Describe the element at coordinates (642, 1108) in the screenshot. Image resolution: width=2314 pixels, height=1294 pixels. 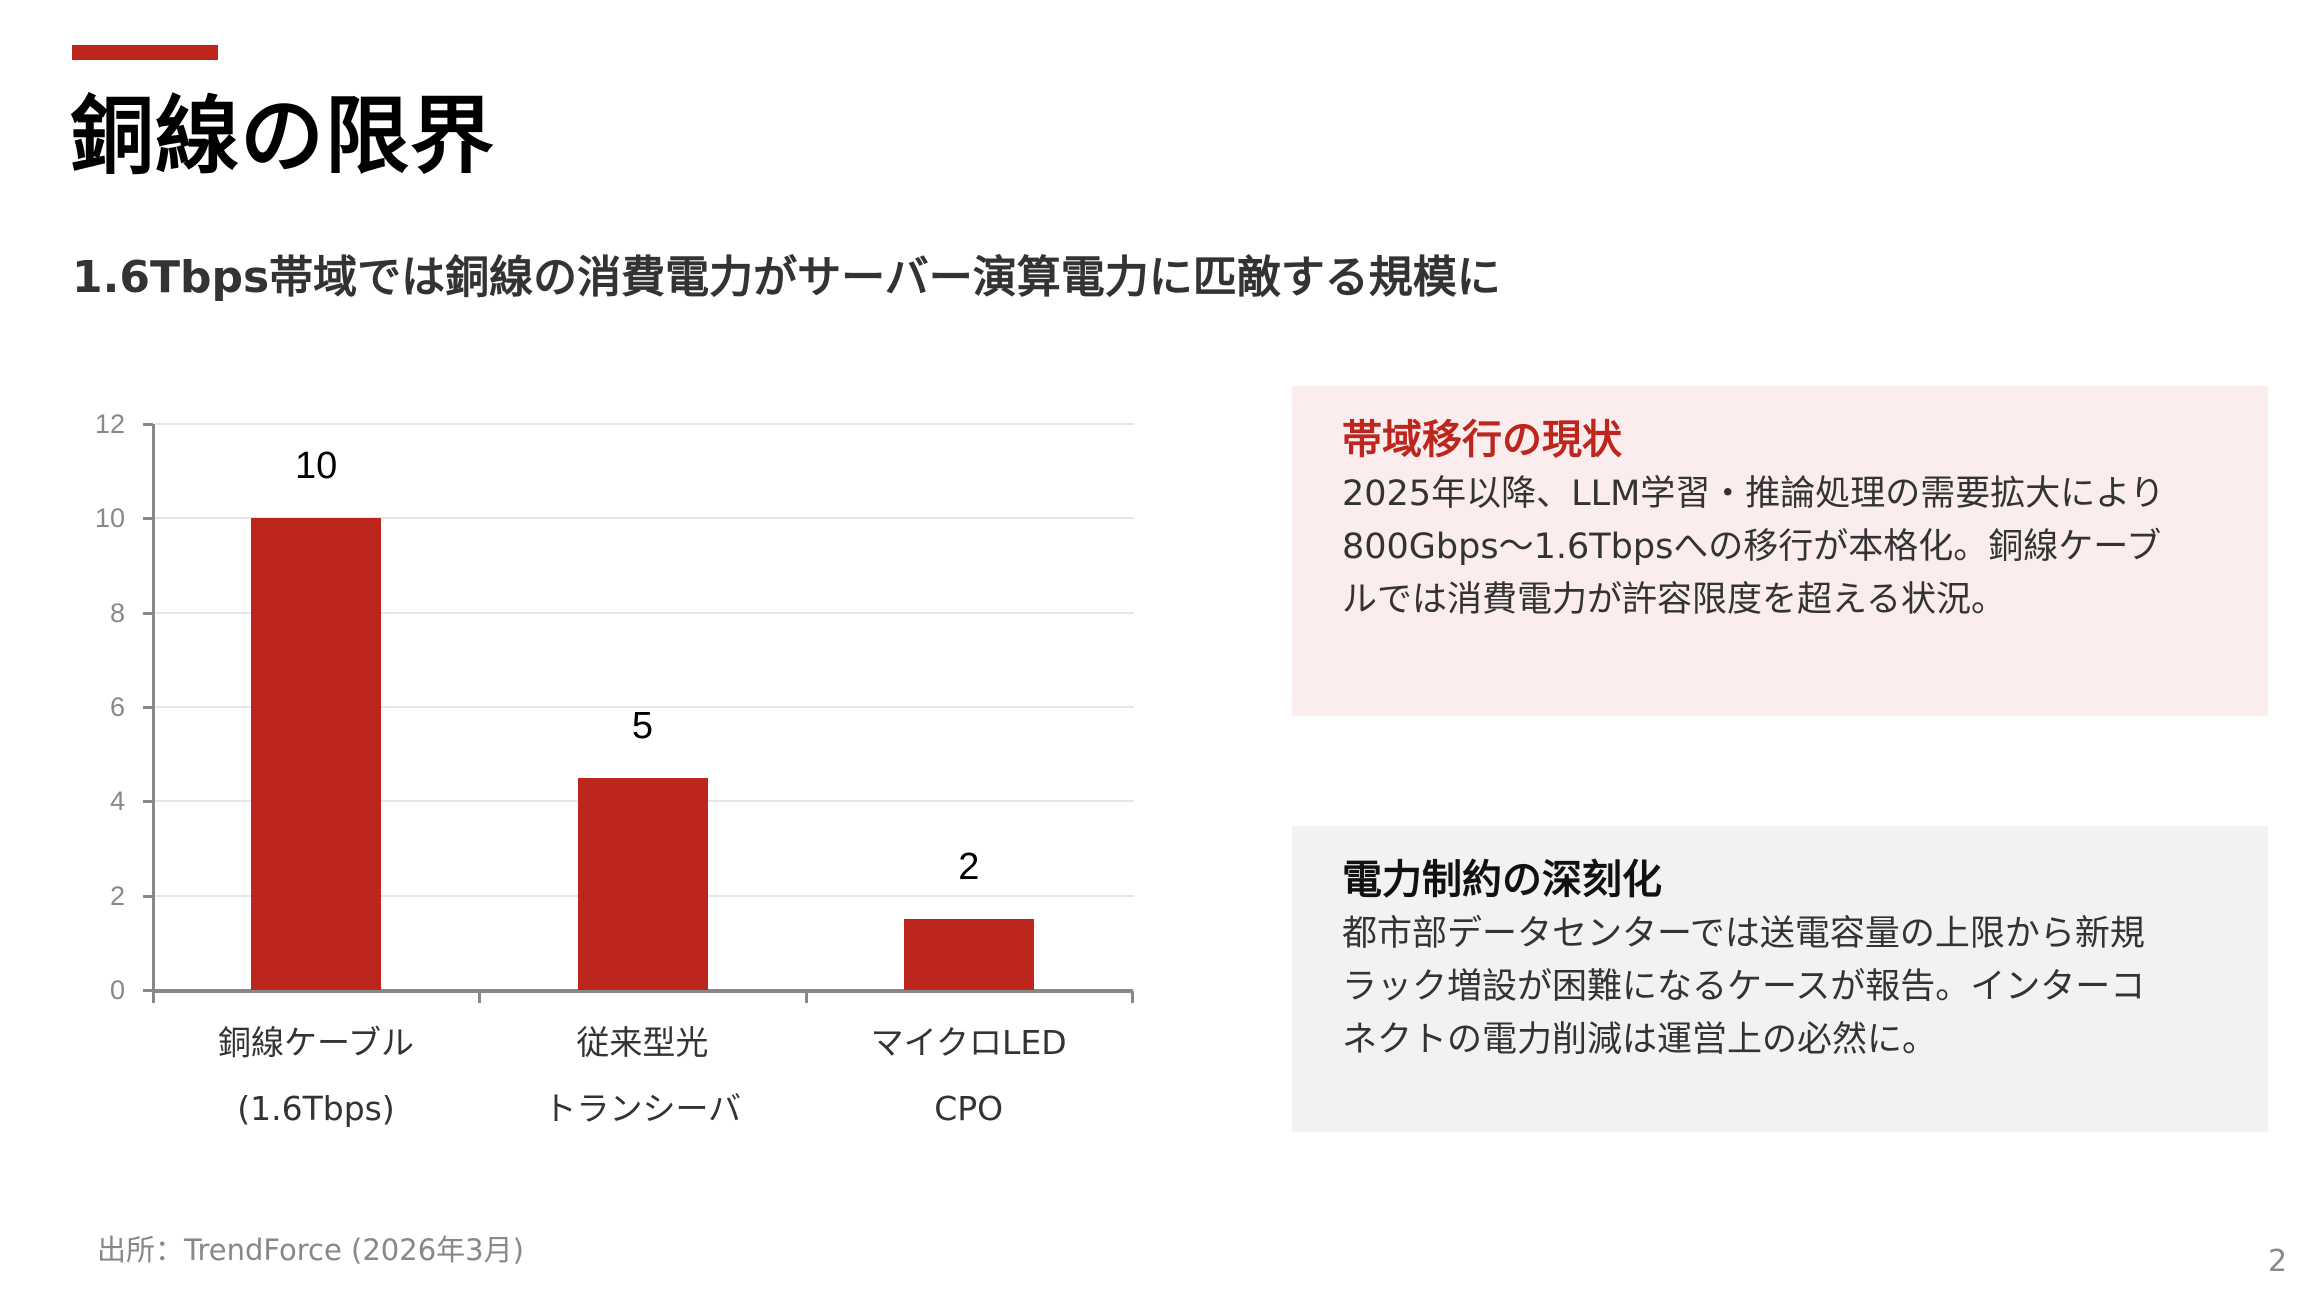
I see `category-label-line: トランシーバ` at that location.